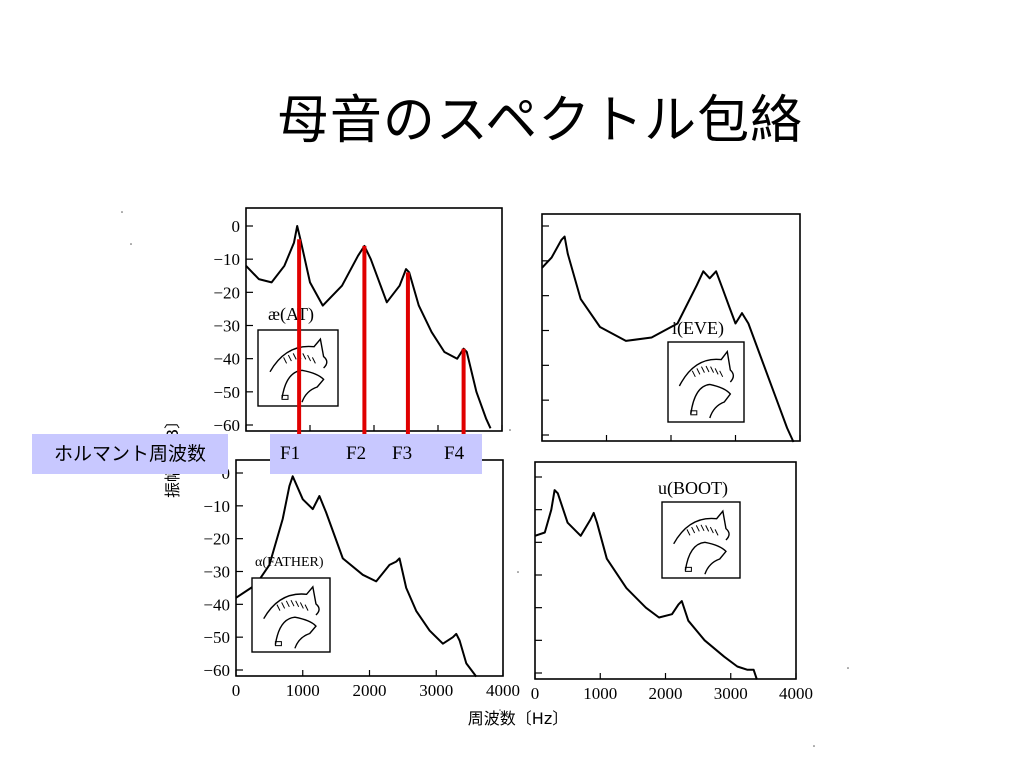 The height and width of the screenshot is (768, 1024). I want to click on y-tick-label: 0, so click(236, 226).